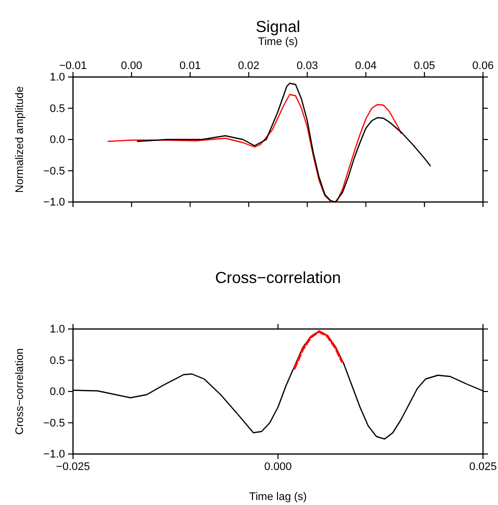  I want to click on y-axis-title: Cross−correlation, so click(20, 391).